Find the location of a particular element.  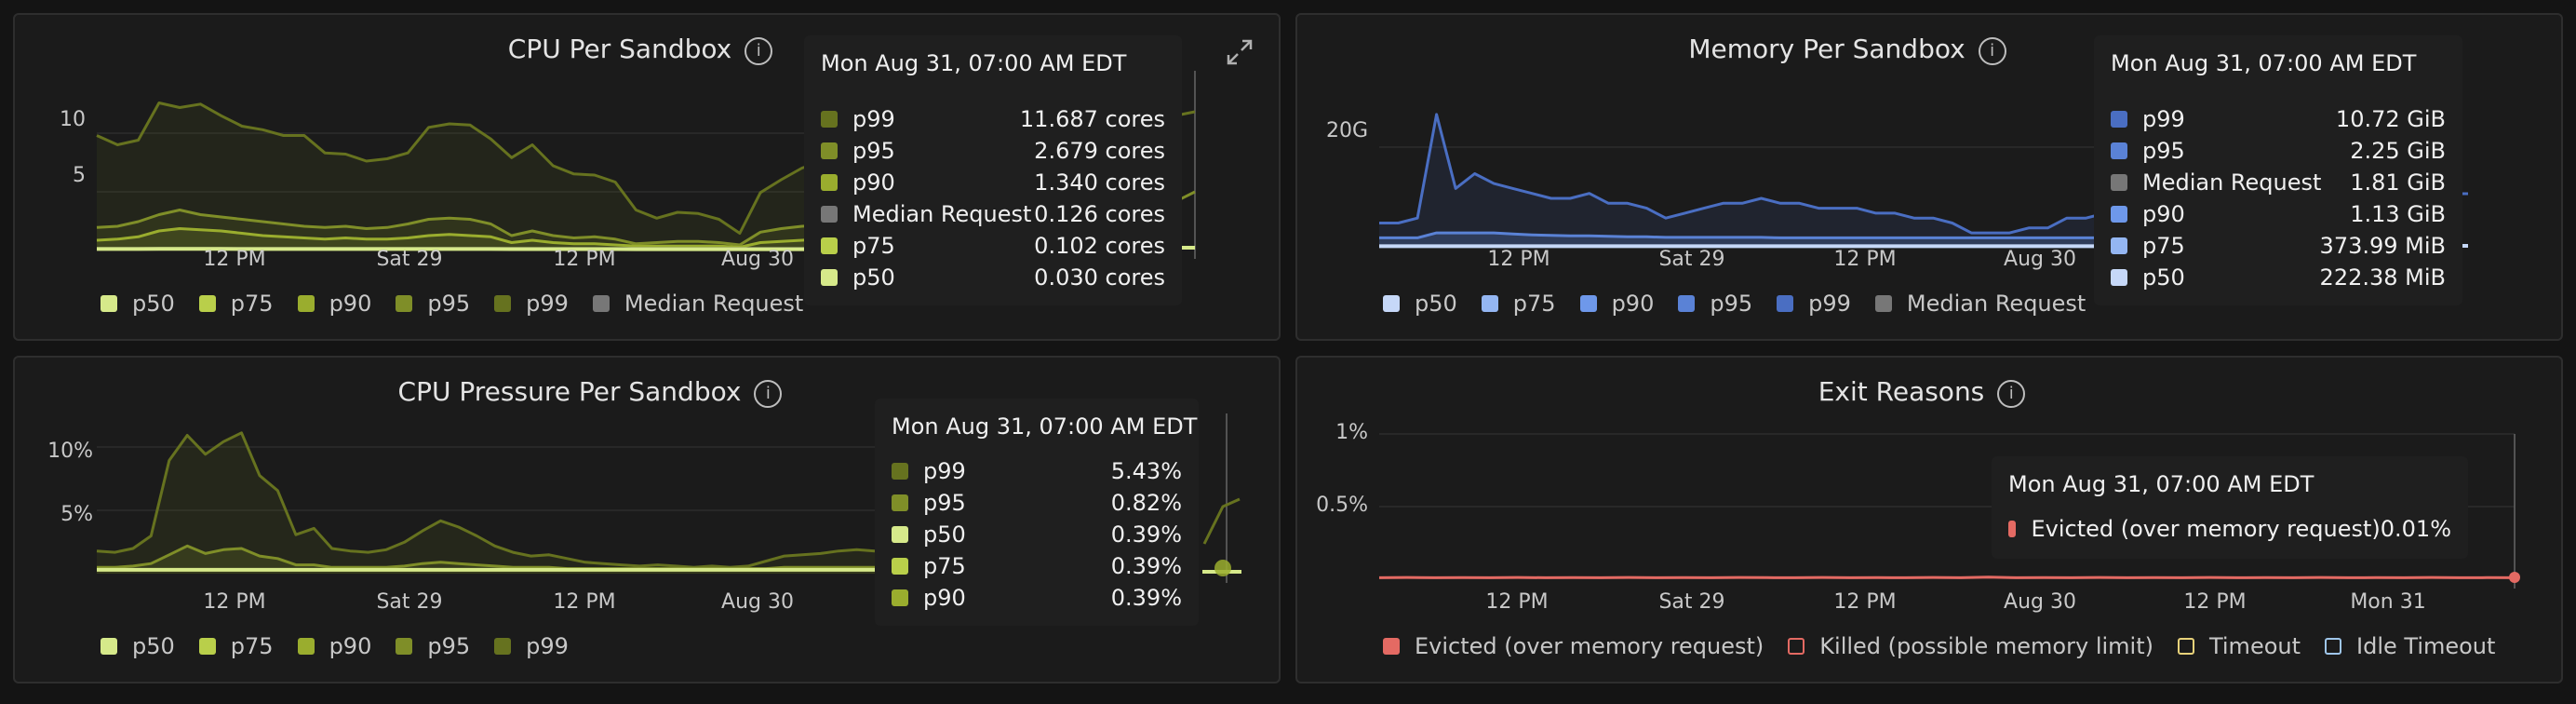

tooltip-row: p99 11.687 cores is located at coordinates (993, 119).